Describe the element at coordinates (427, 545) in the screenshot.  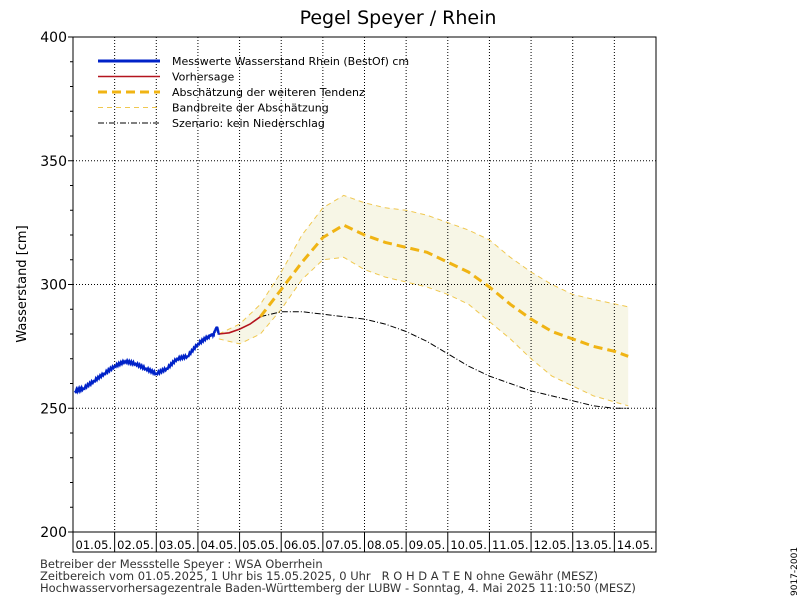
I see `x-tick-label: 09.05.` at that location.